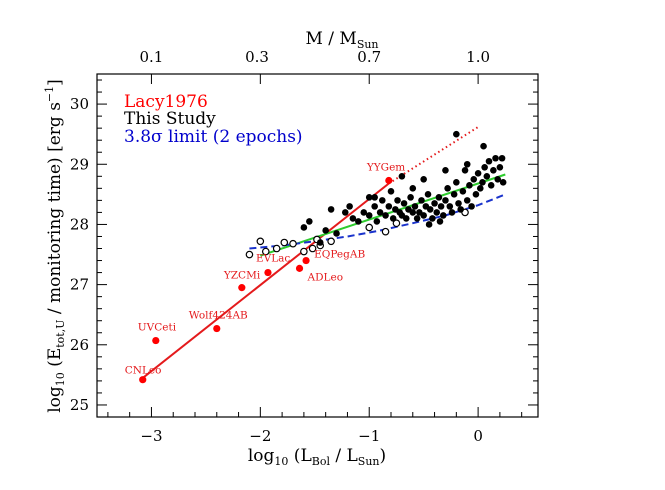  What do you see at coordinates (79, 405) in the screenshot?
I see `y-tick-label: 25` at bounding box center [79, 405].